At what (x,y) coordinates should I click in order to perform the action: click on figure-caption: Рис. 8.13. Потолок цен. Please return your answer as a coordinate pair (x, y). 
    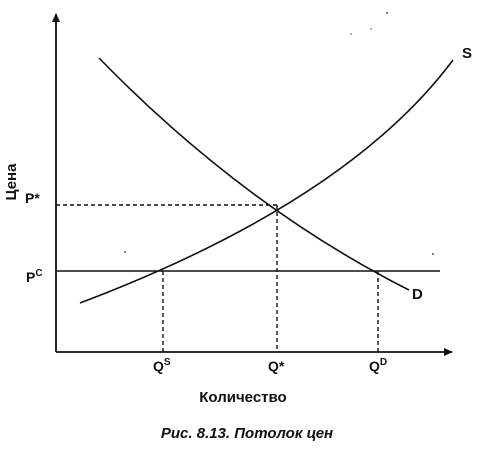
    Looking at the image, I should click on (247, 433).